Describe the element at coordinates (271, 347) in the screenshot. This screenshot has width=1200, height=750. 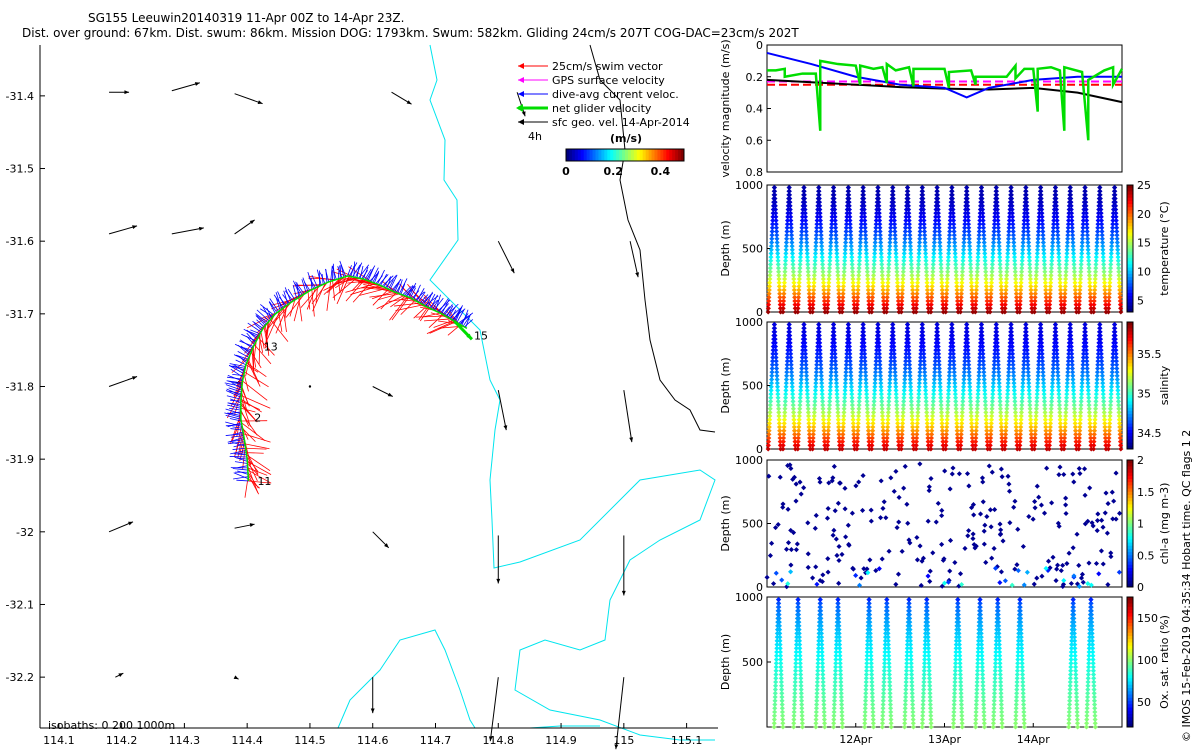
I see `track-day-label: 13` at that location.